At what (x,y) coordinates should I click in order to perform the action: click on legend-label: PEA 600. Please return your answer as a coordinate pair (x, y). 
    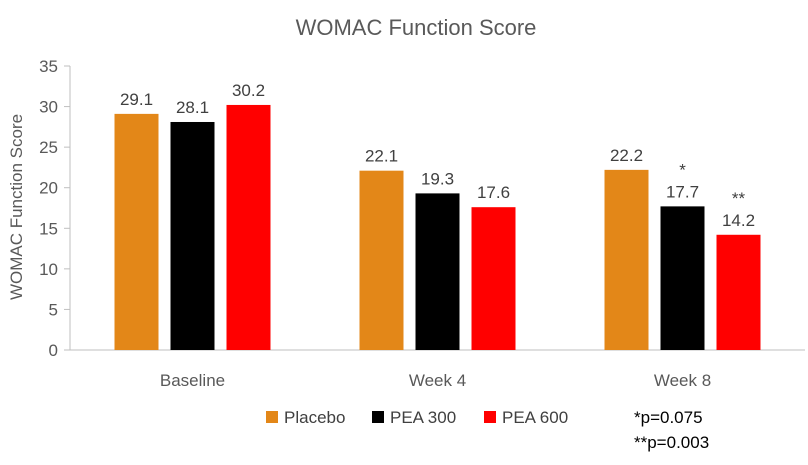
    Looking at the image, I should click on (535, 417).